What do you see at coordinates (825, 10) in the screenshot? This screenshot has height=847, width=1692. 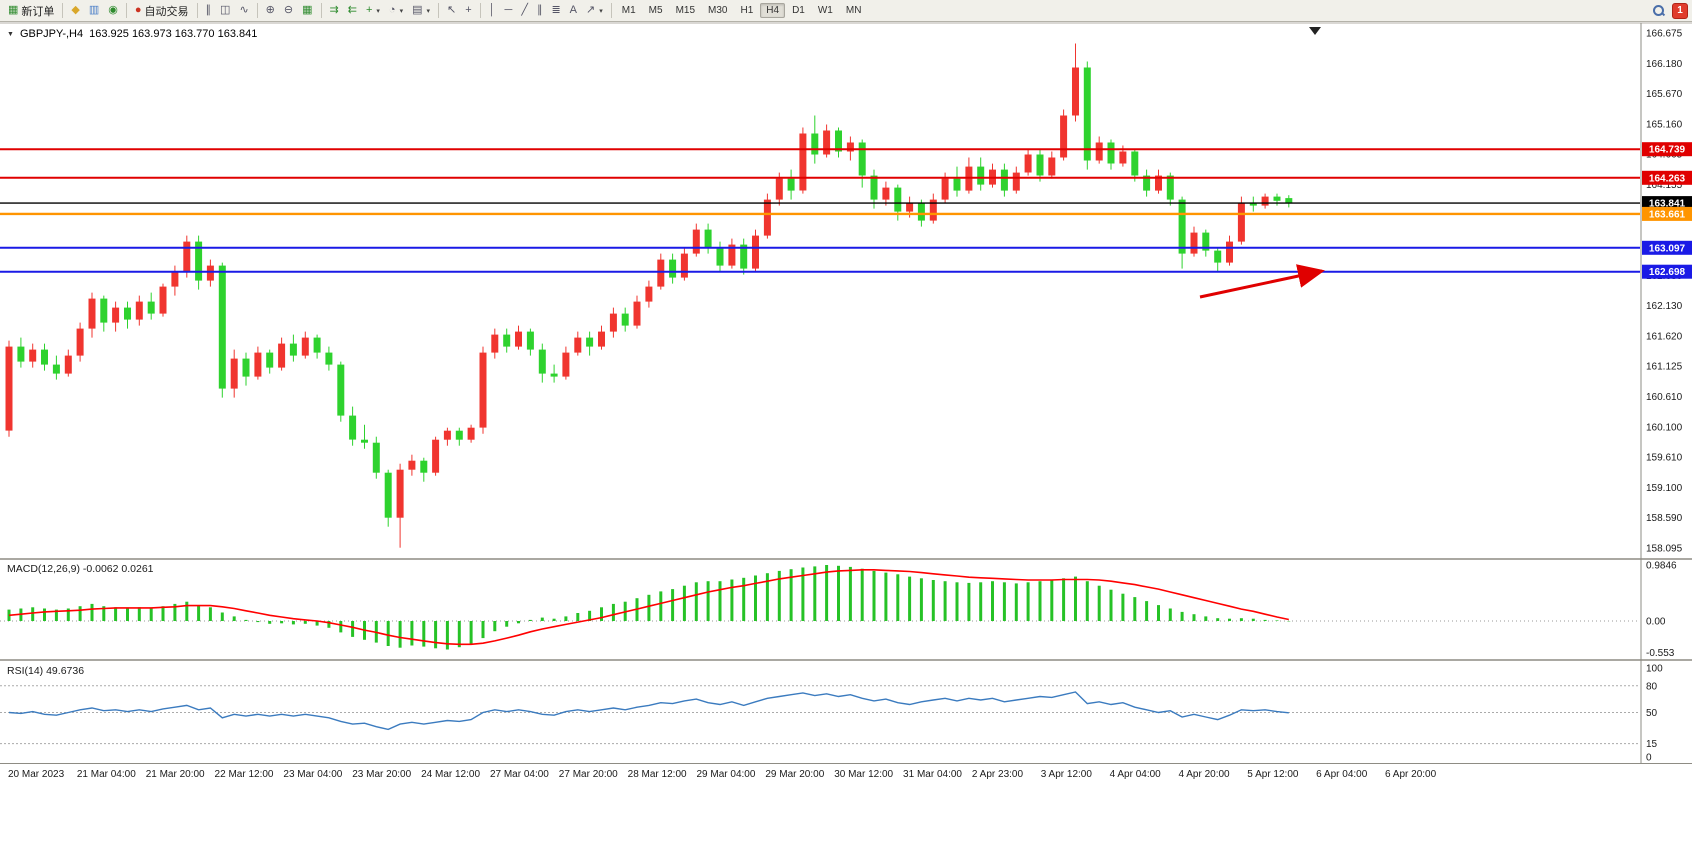 I see `timeframe-w1-button: W1` at bounding box center [825, 10].